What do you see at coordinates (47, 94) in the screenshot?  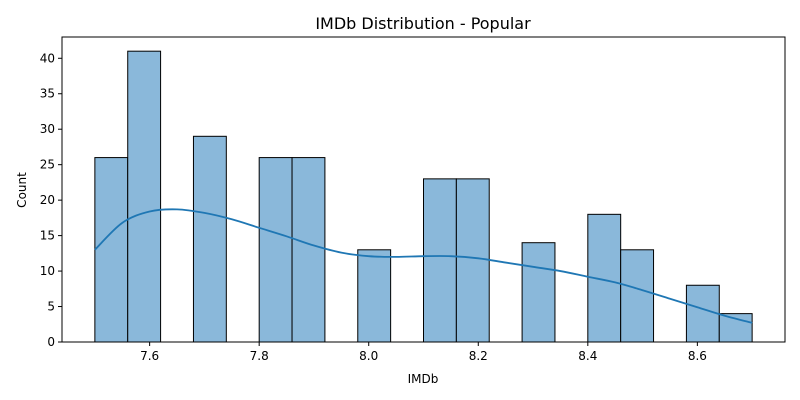 I see `y-tick-label: 35` at bounding box center [47, 94].